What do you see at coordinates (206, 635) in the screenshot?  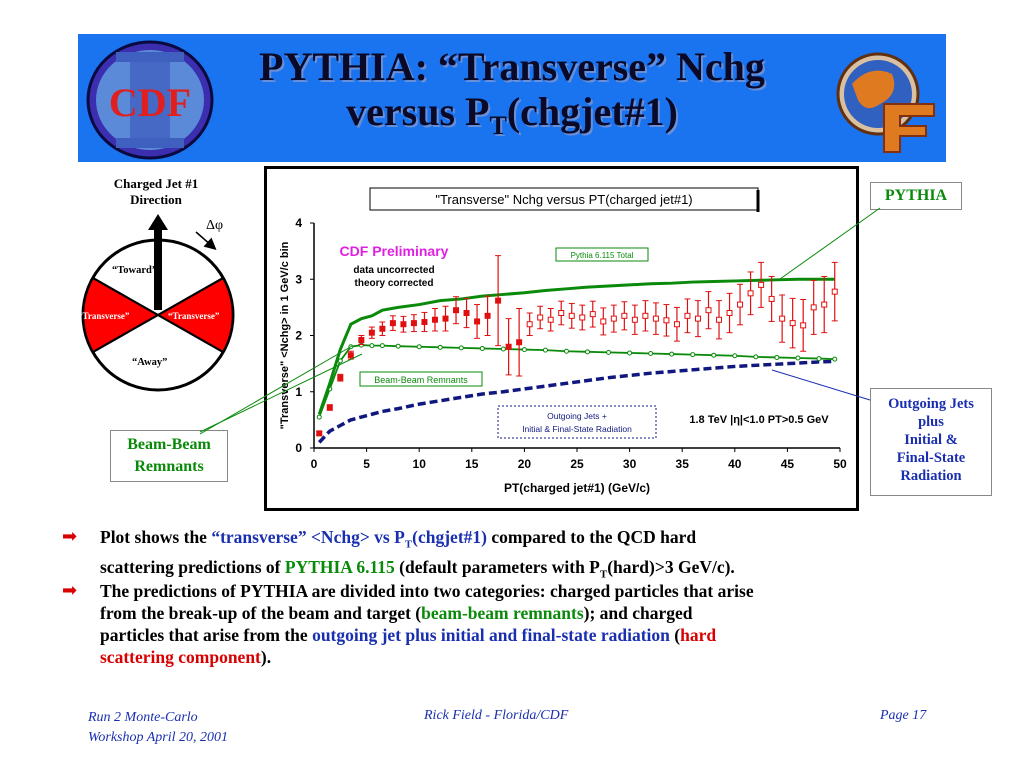 I see `b2-e: particles that arise from the` at bounding box center [206, 635].